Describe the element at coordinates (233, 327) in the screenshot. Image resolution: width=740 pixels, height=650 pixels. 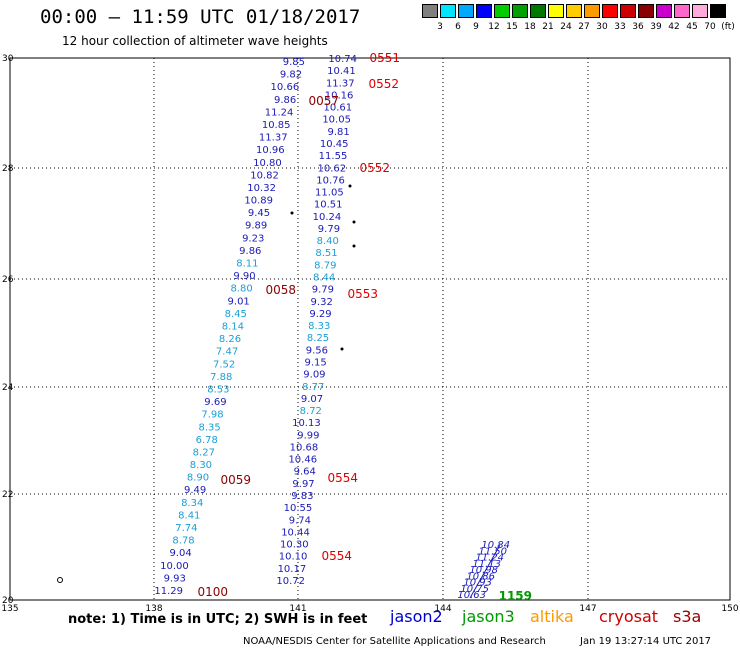
I see `track-a-value: 8.14` at that location.